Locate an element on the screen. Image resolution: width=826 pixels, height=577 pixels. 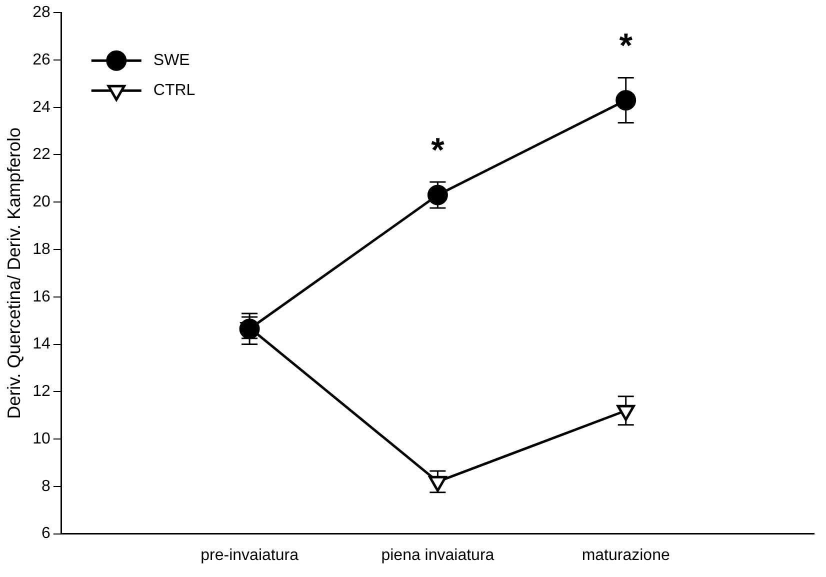
y-axis-title: Deriv. Quercetina/ Deriv. Kampferolo is located at coordinates (14, 273).